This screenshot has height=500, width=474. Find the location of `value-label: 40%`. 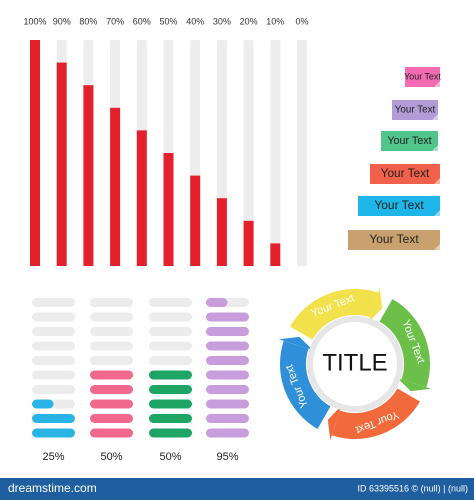

value-label: 40% is located at coordinates (195, 21).